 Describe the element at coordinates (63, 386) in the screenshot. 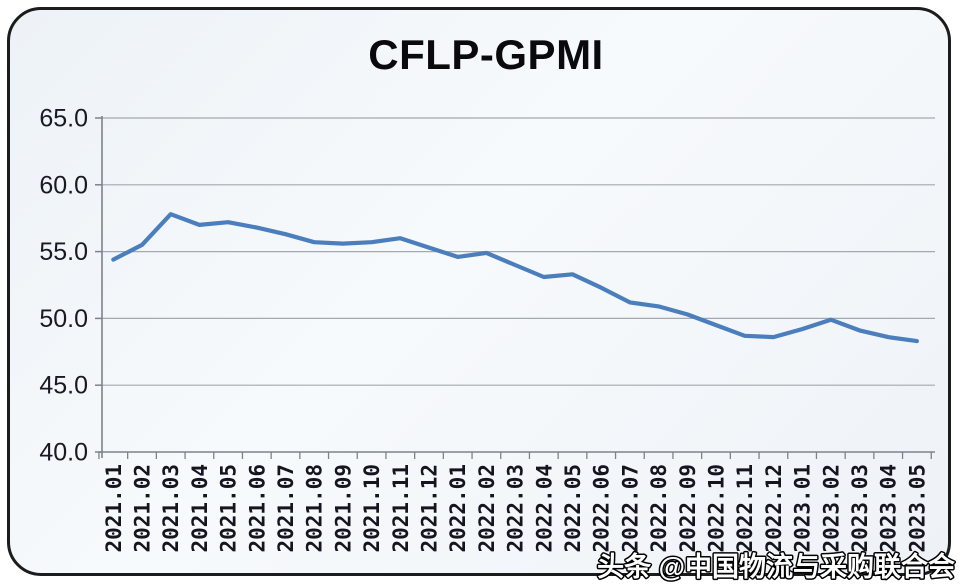

I see `y-tick-label: 45.0` at that location.